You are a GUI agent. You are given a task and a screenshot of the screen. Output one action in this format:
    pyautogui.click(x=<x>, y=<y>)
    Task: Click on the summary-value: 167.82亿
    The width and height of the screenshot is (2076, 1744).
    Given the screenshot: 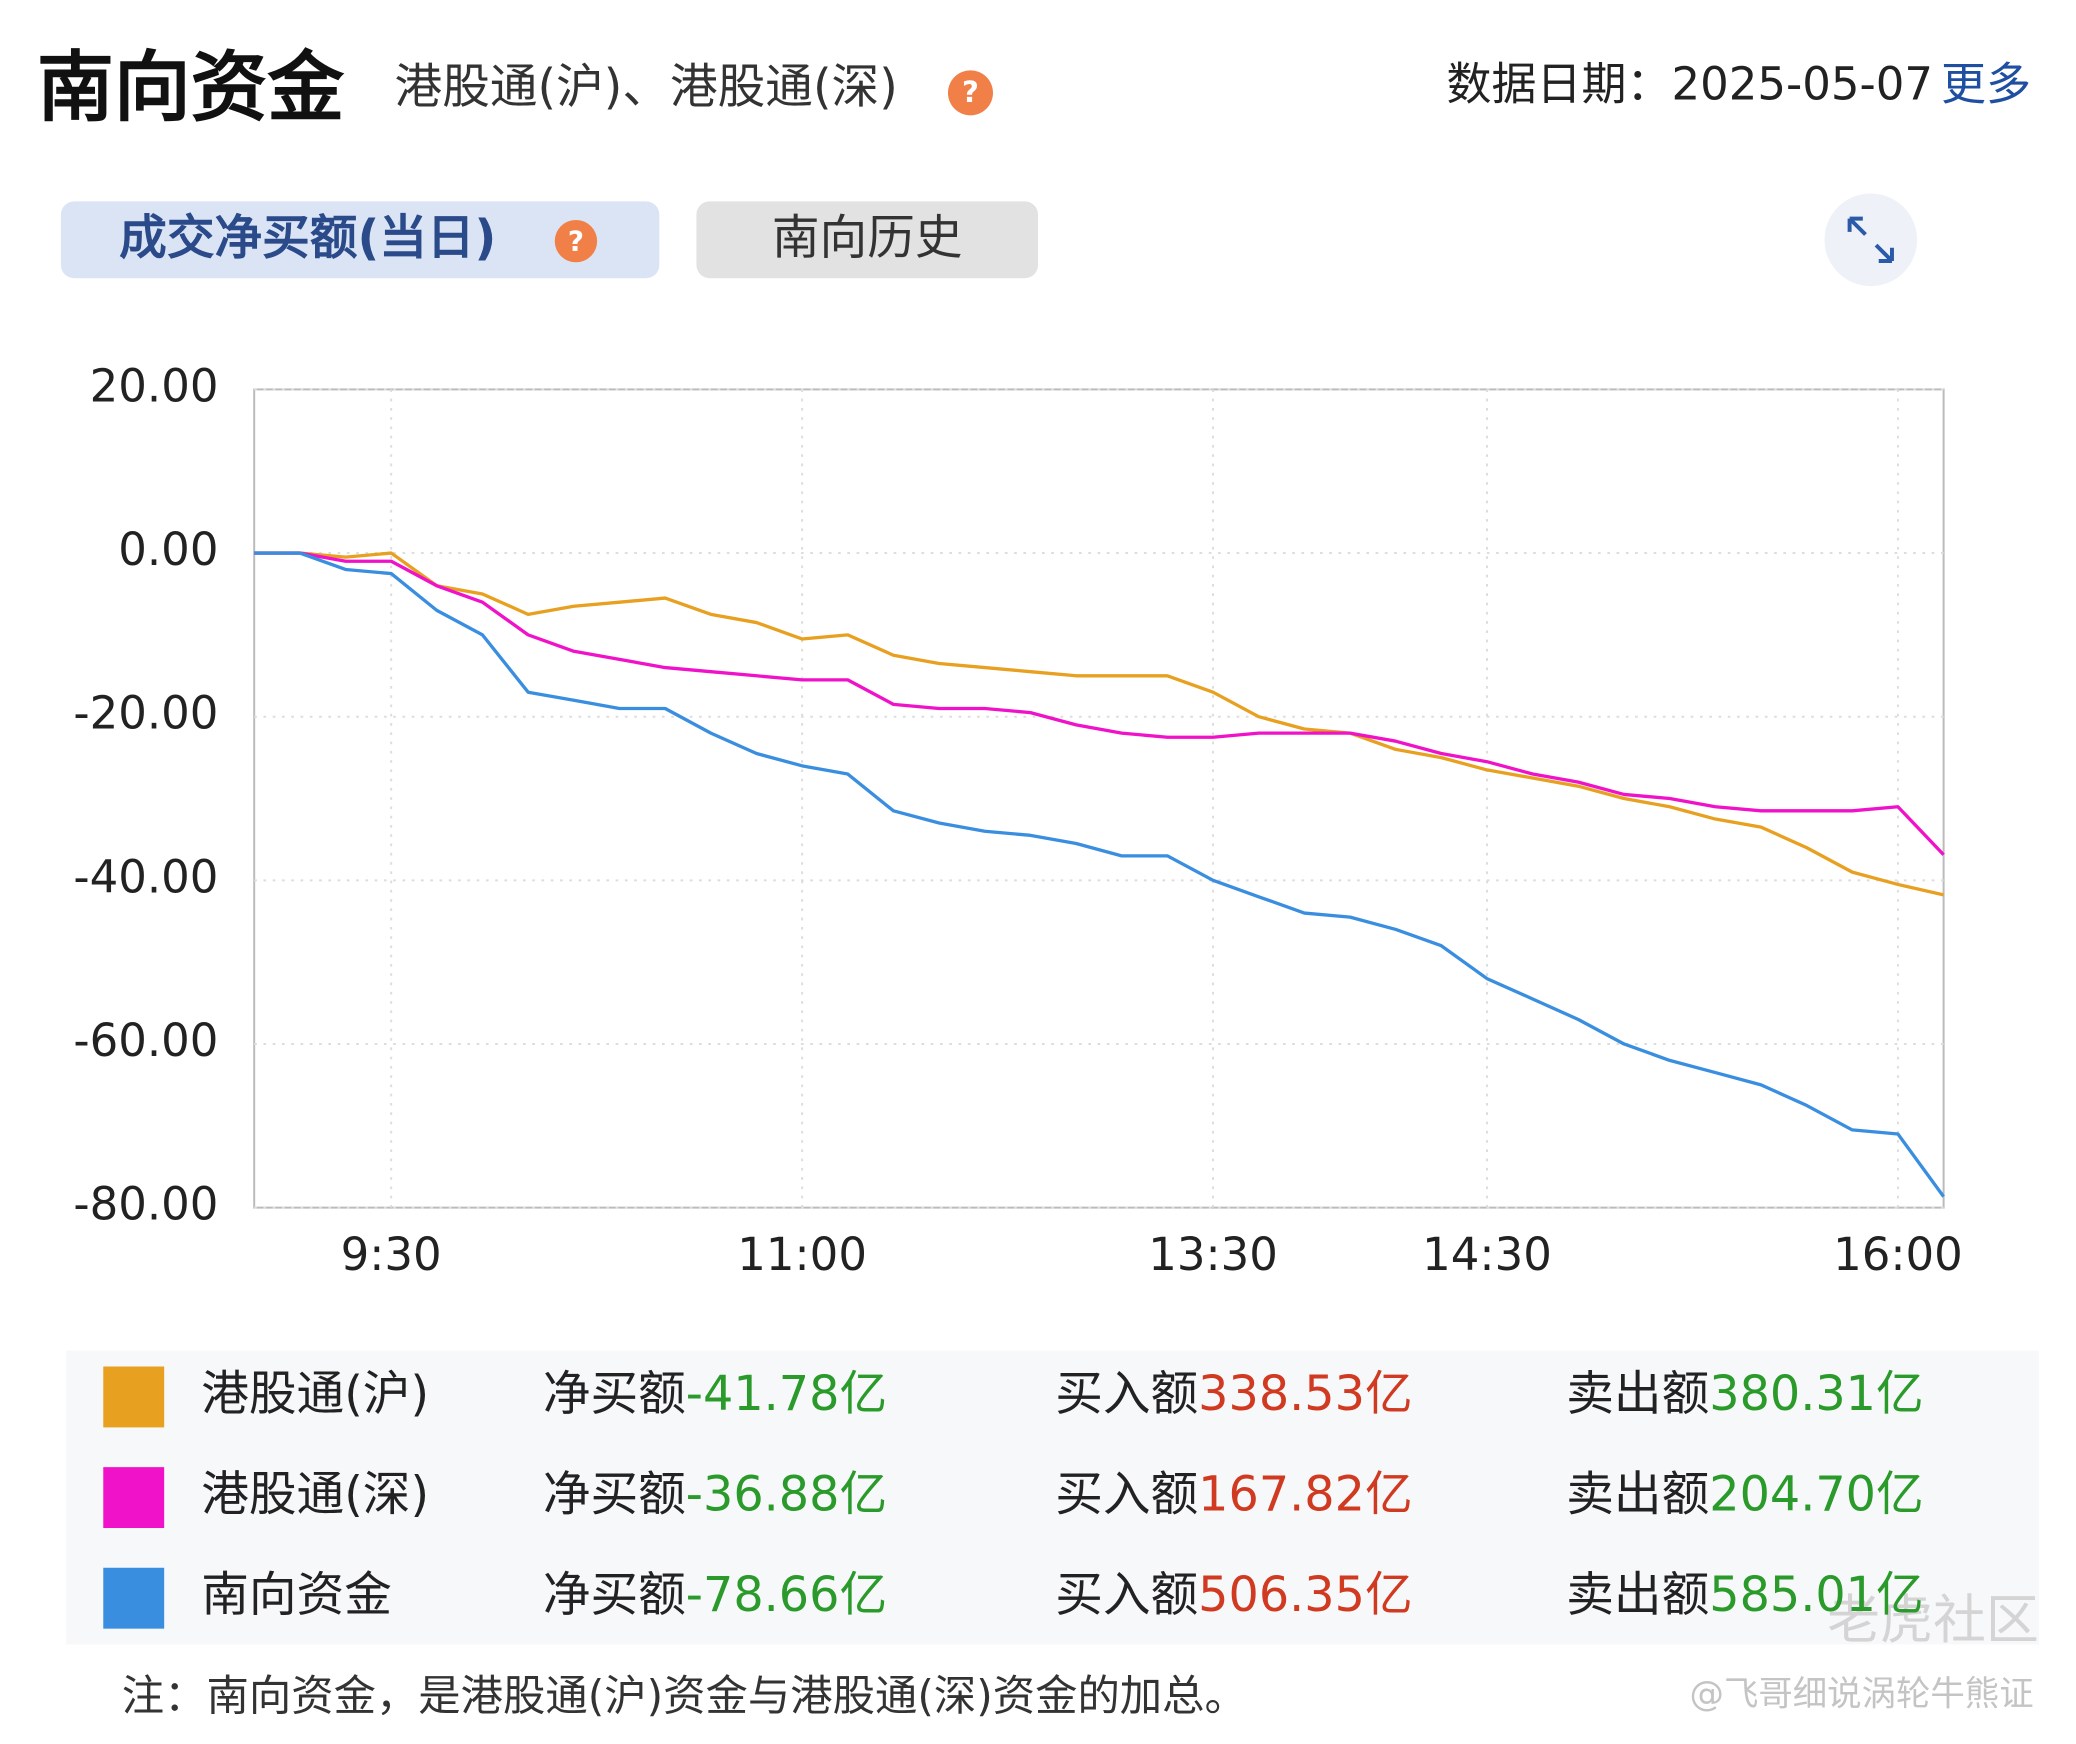 What is the action you would take?
    pyautogui.click(x=1305, y=1495)
    